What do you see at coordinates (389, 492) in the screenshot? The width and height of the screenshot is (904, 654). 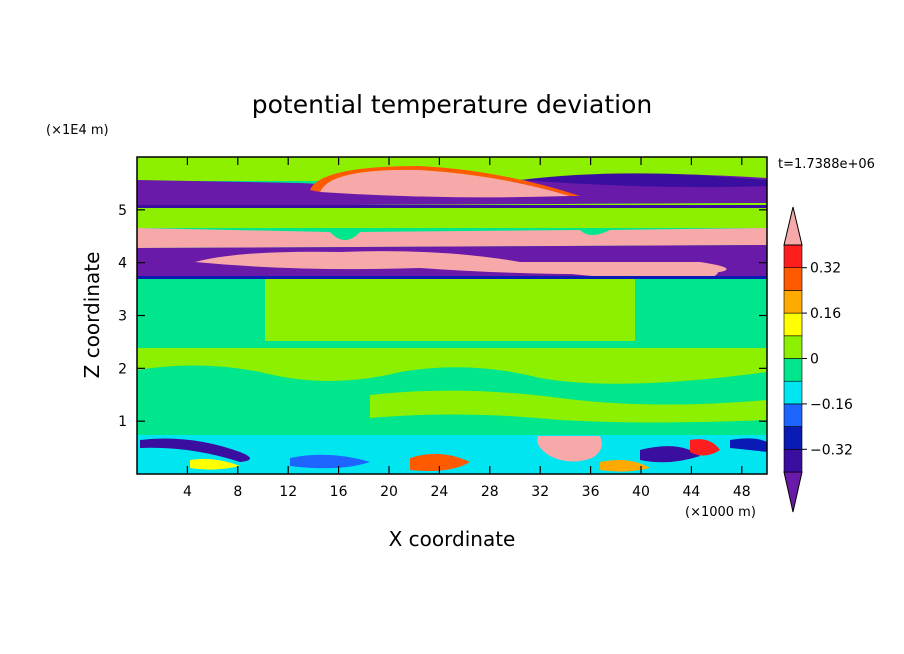 I see `x-tick-label: 20` at bounding box center [389, 492].